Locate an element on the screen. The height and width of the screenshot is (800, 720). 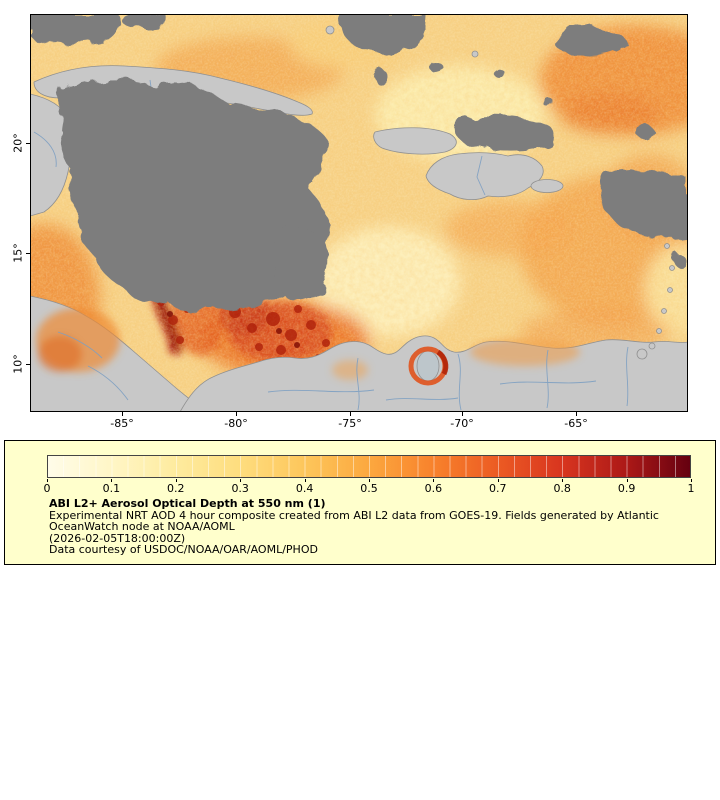
legend-timestamp: (2026-02-05T18:00:00Z) is located at coordinates (117, 538).